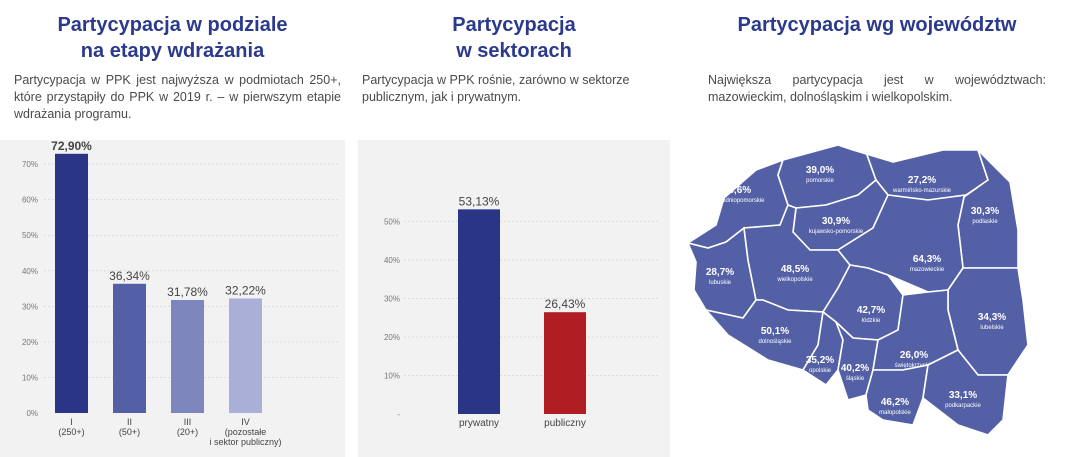  I want to click on data-label: 72,90%, so click(71, 146).